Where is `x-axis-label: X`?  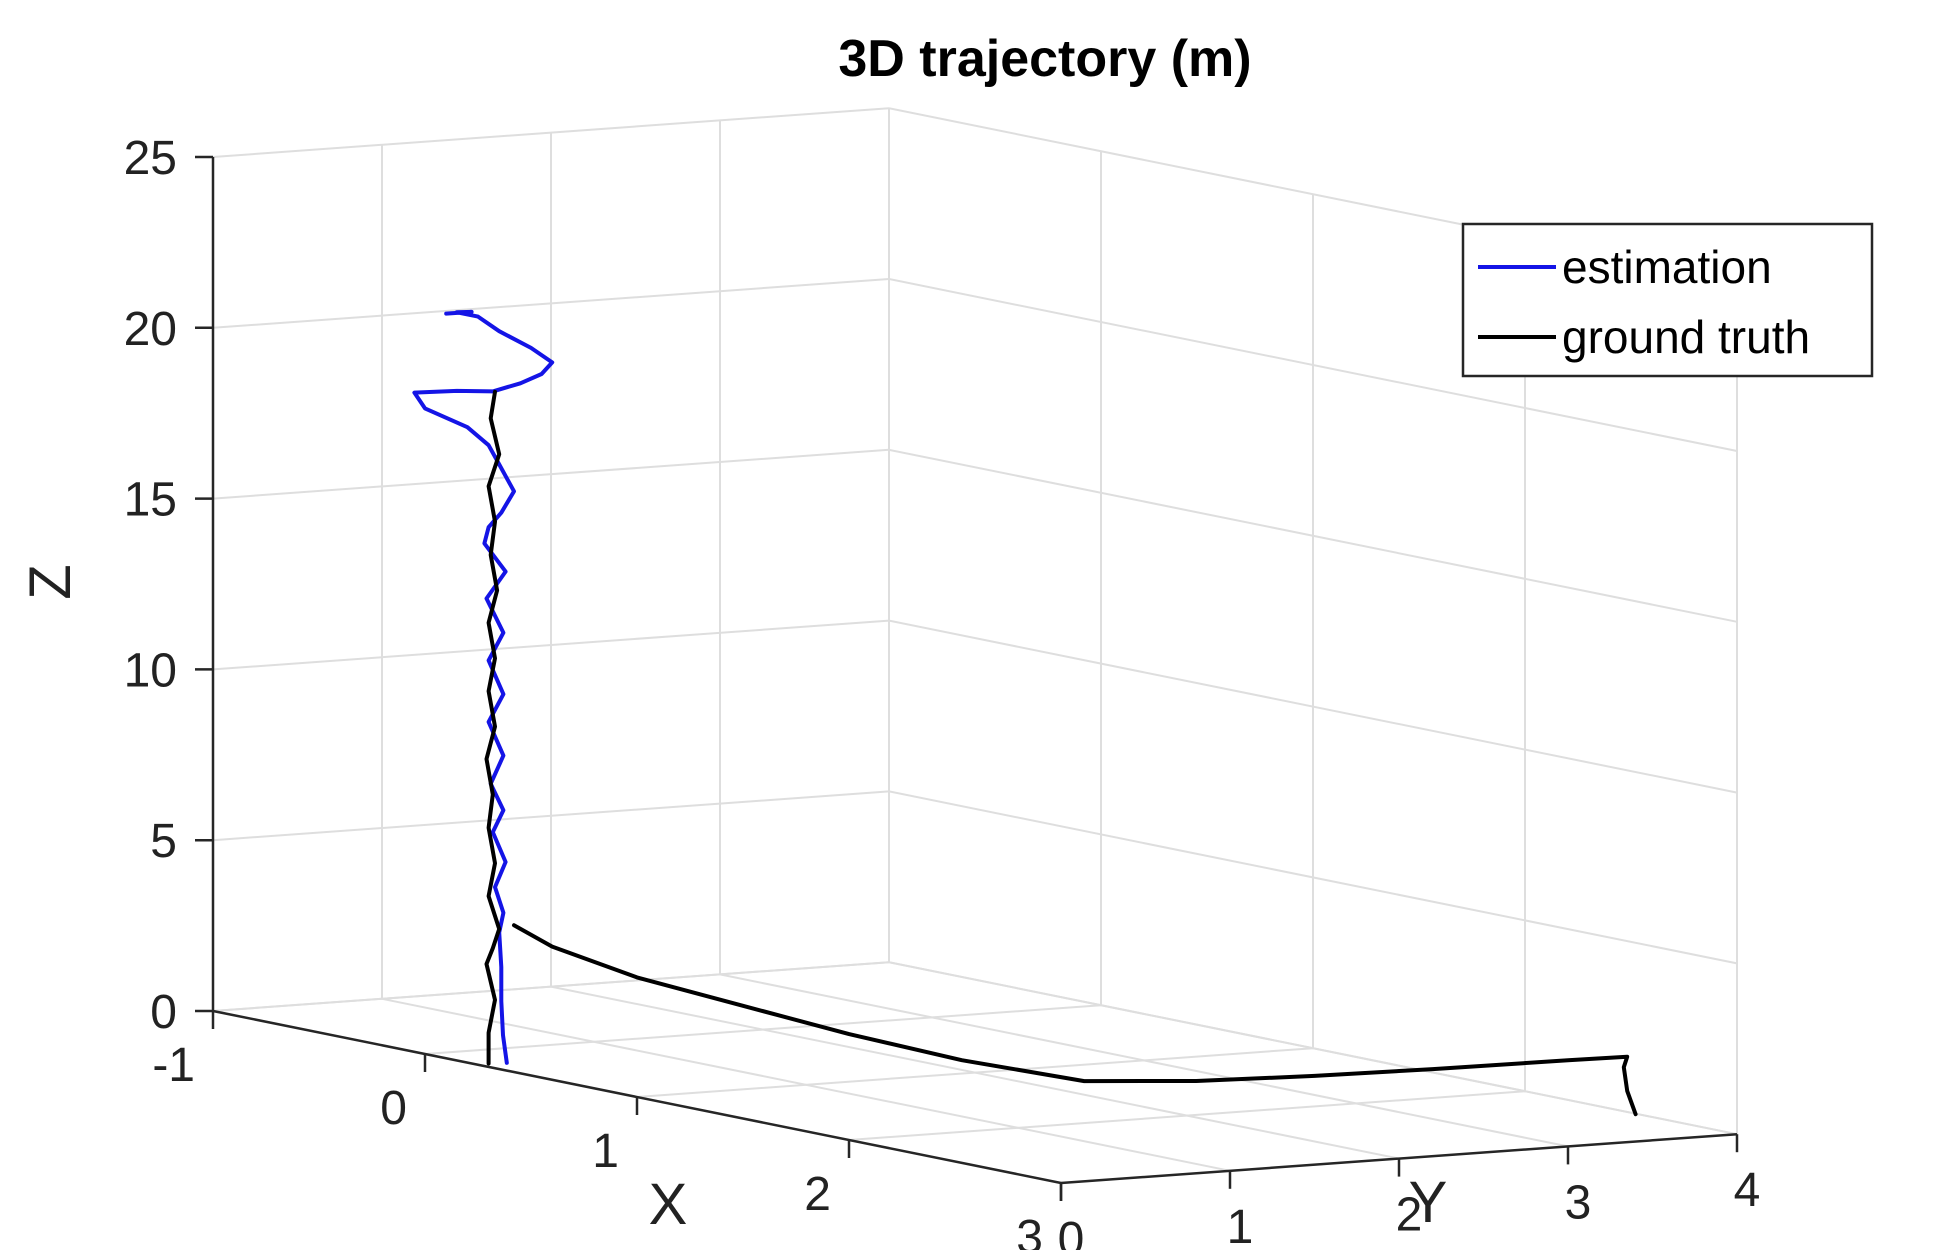 x-axis-label: X is located at coordinates (668, 1204).